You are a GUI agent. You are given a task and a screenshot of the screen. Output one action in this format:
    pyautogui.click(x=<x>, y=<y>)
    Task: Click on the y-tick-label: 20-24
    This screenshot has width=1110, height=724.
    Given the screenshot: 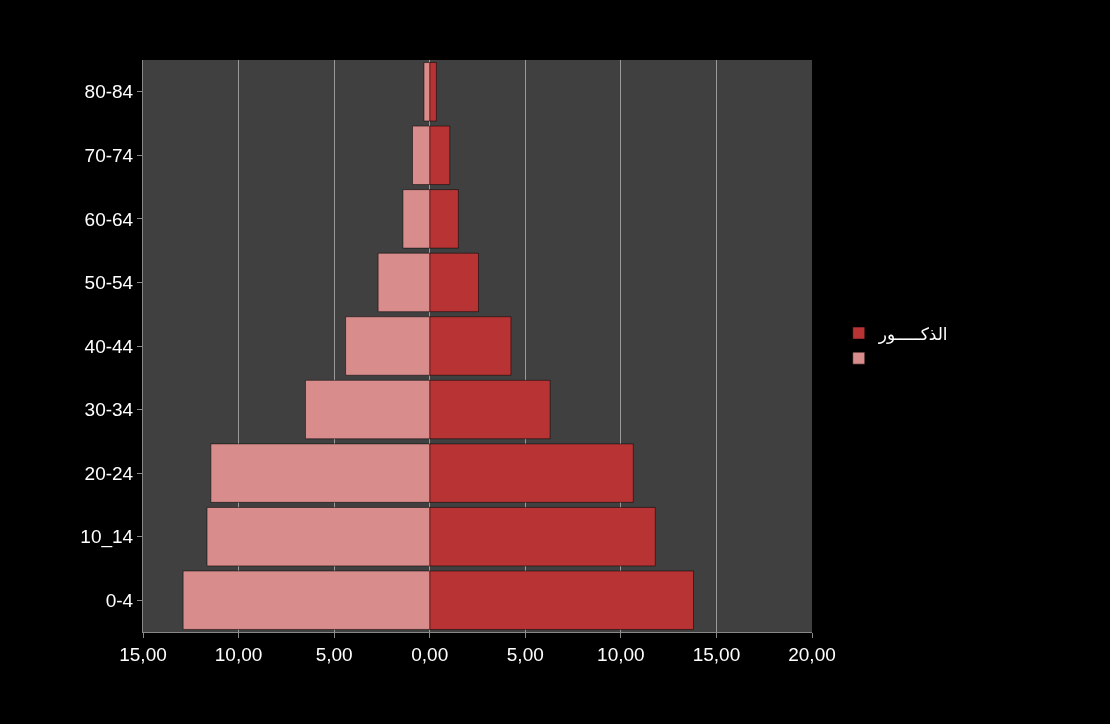 What is the action you would take?
    pyautogui.click(x=109, y=473)
    